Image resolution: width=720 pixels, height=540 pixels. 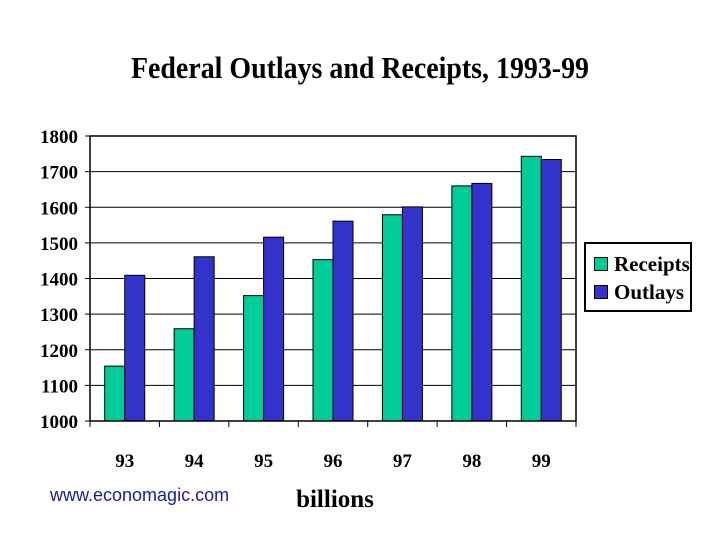 What do you see at coordinates (649, 291) in the screenshot?
I see `legend-label-outlays: Outlays` at bounding box center [649, 291].